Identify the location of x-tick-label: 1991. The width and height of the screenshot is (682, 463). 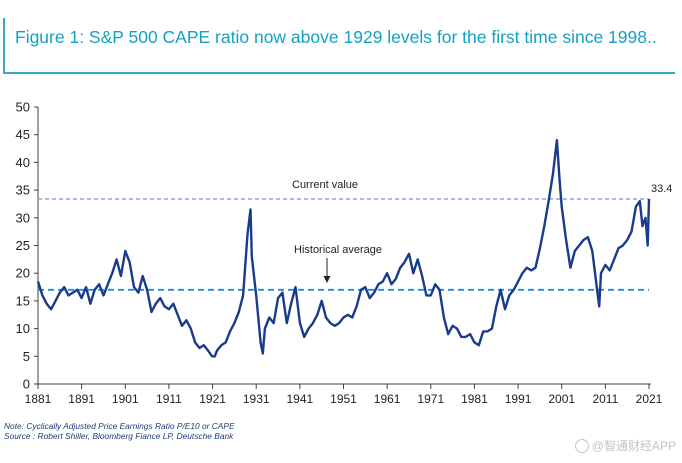
(518, 399).